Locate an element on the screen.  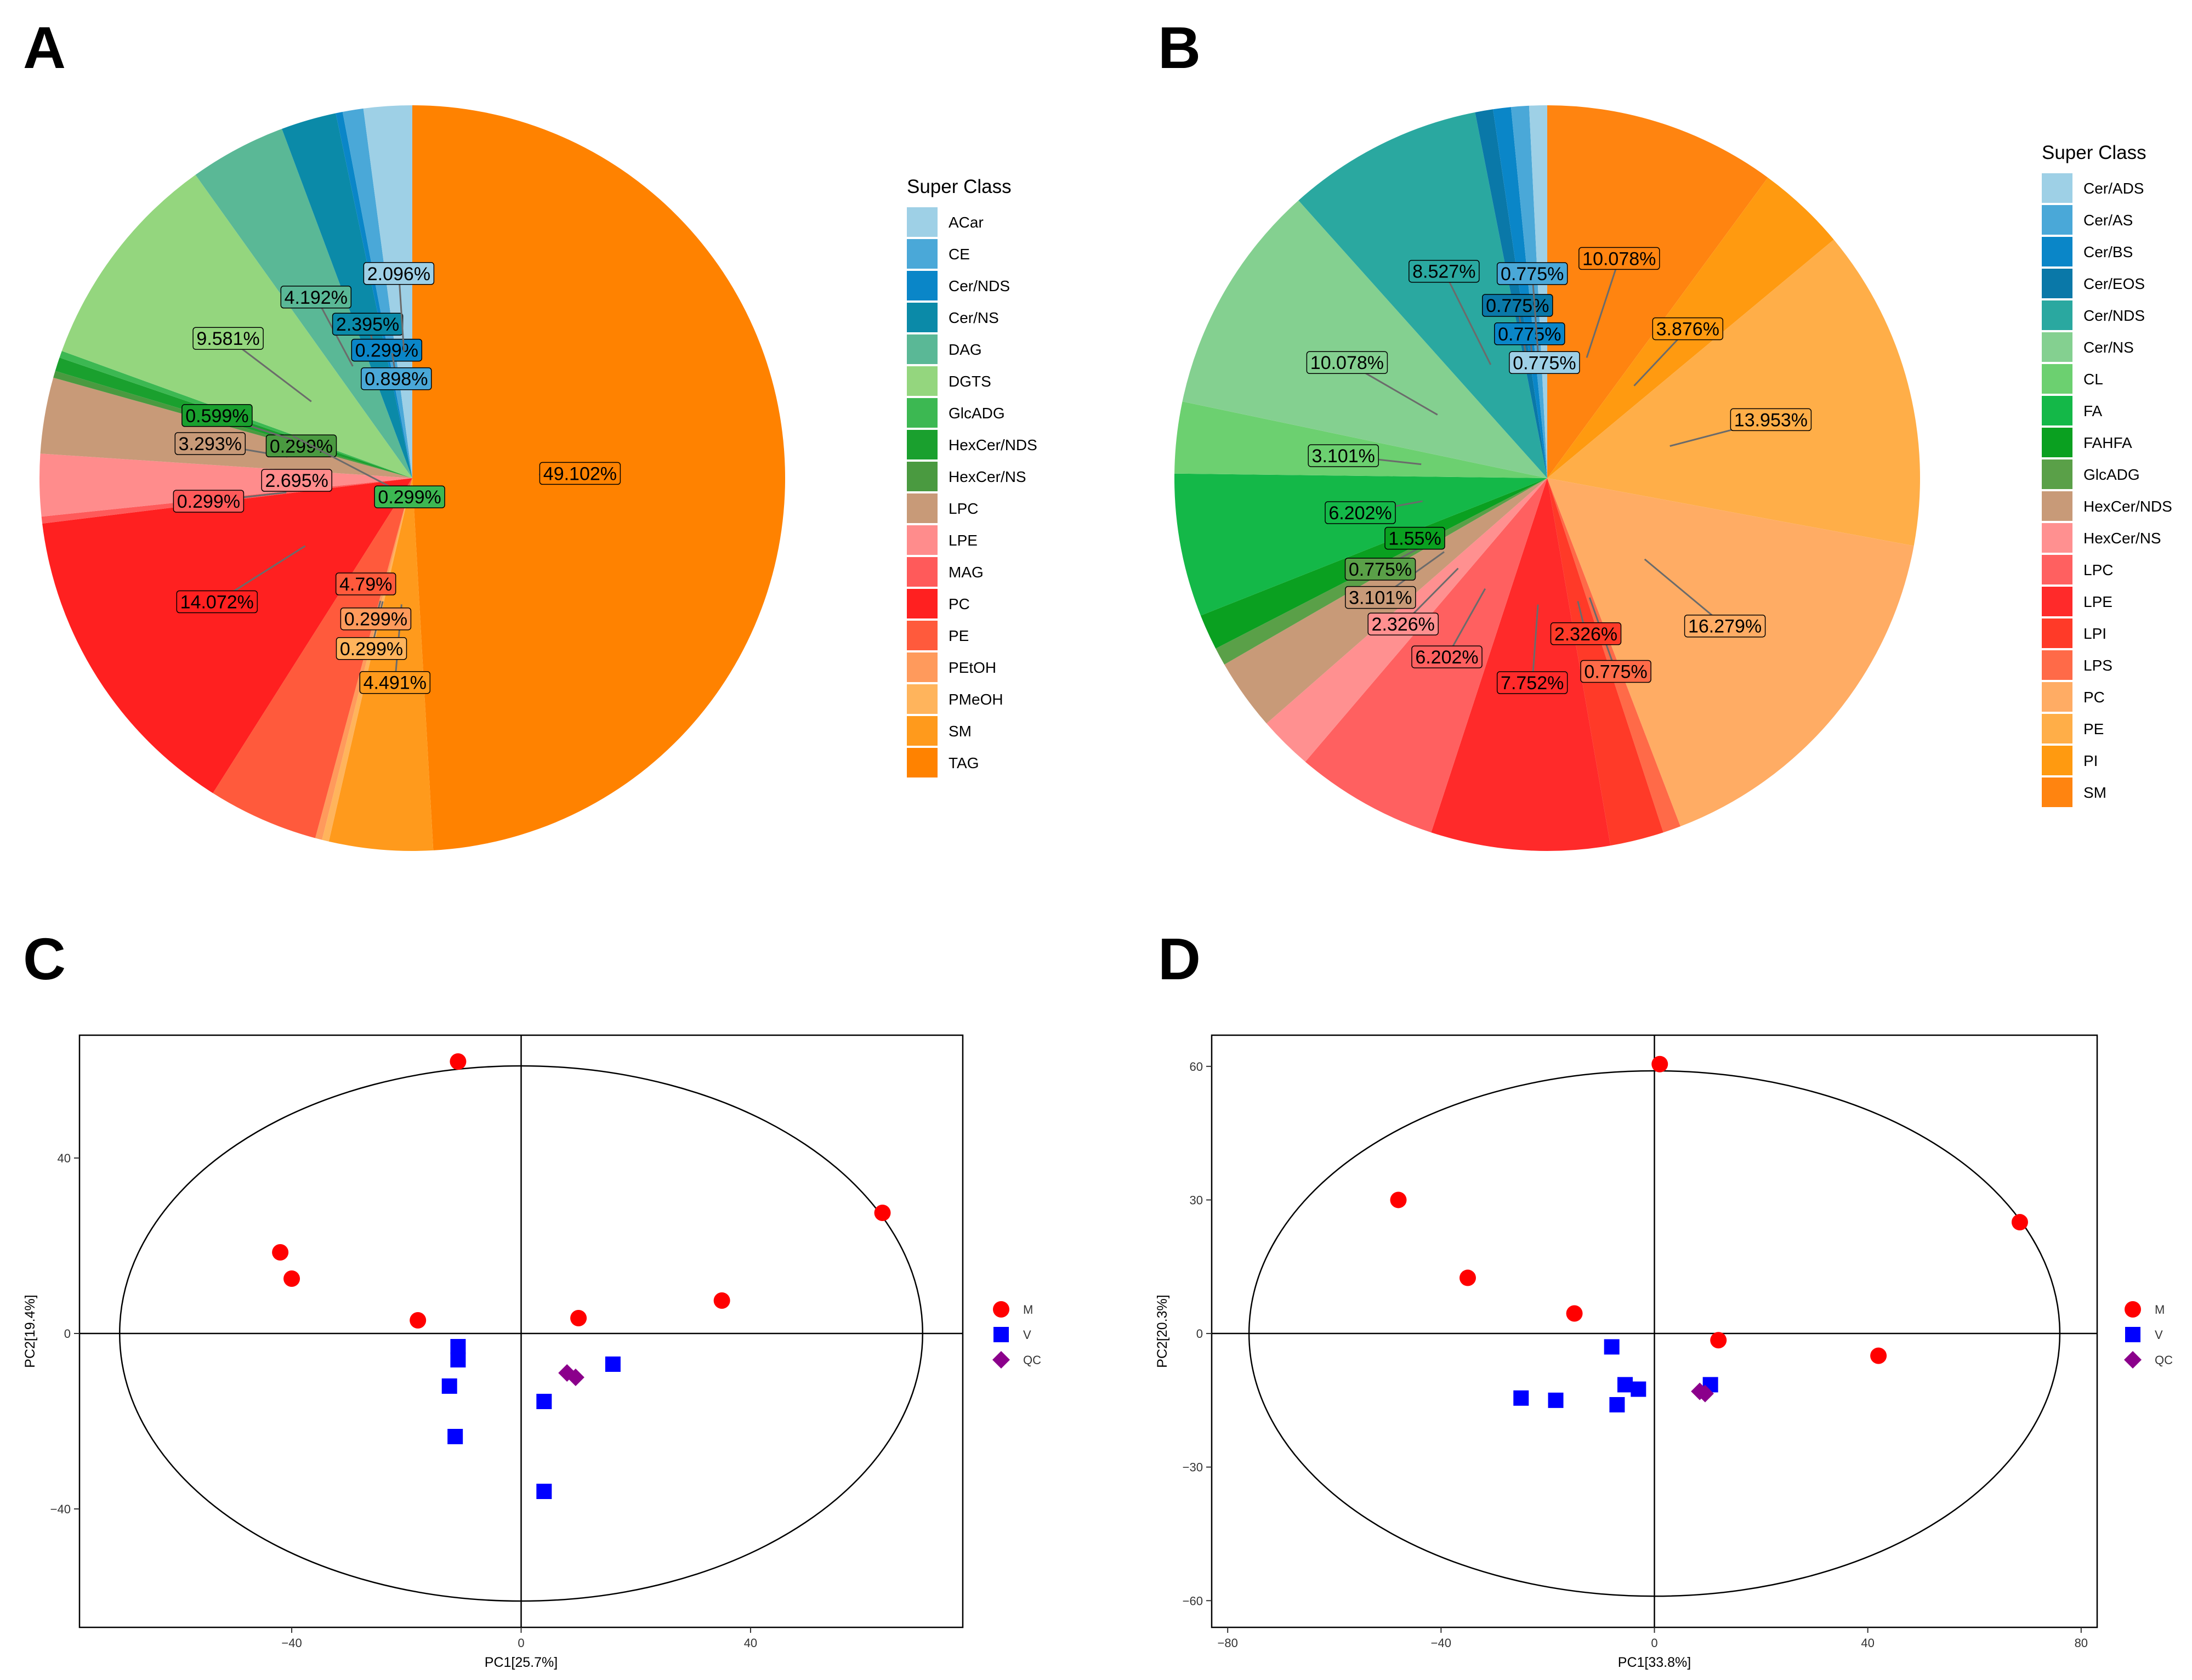
pie-b-slice-pe is located at coordinates (1733, 393).